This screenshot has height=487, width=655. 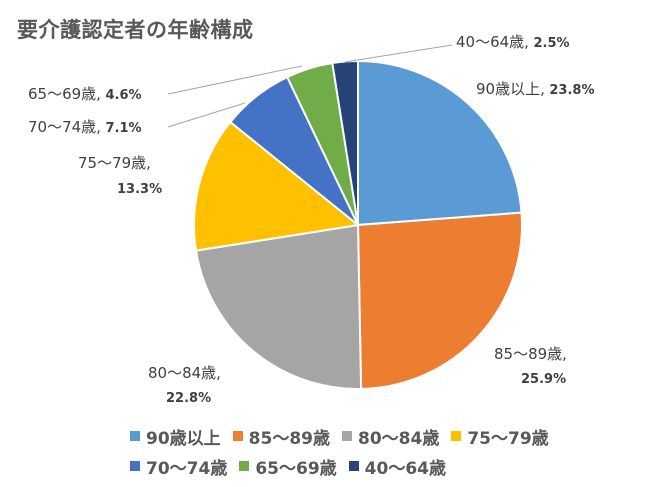 I want to click on data-label: 90歳以上, 23.8%, so click(x=535, y=89).